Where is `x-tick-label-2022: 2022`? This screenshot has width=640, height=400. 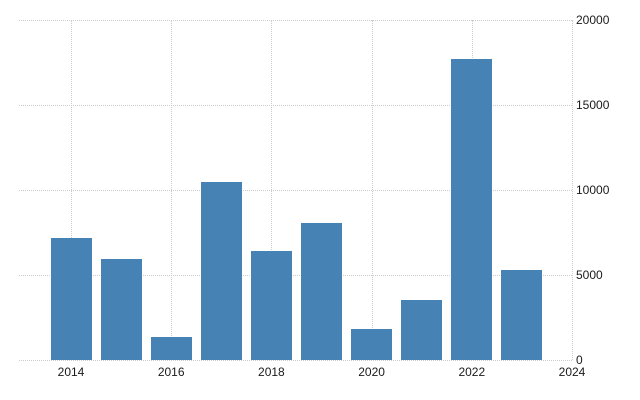 x-tick-label-2022: 2022 is located at coordinates (472, 372).